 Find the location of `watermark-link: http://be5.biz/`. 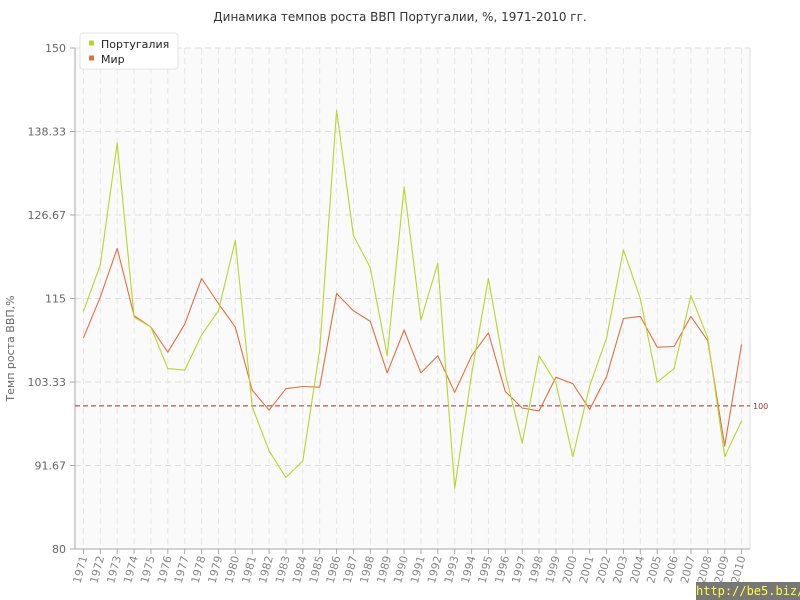

watermark-link: http://be5.biz/ is located at coordinates (748, 591).